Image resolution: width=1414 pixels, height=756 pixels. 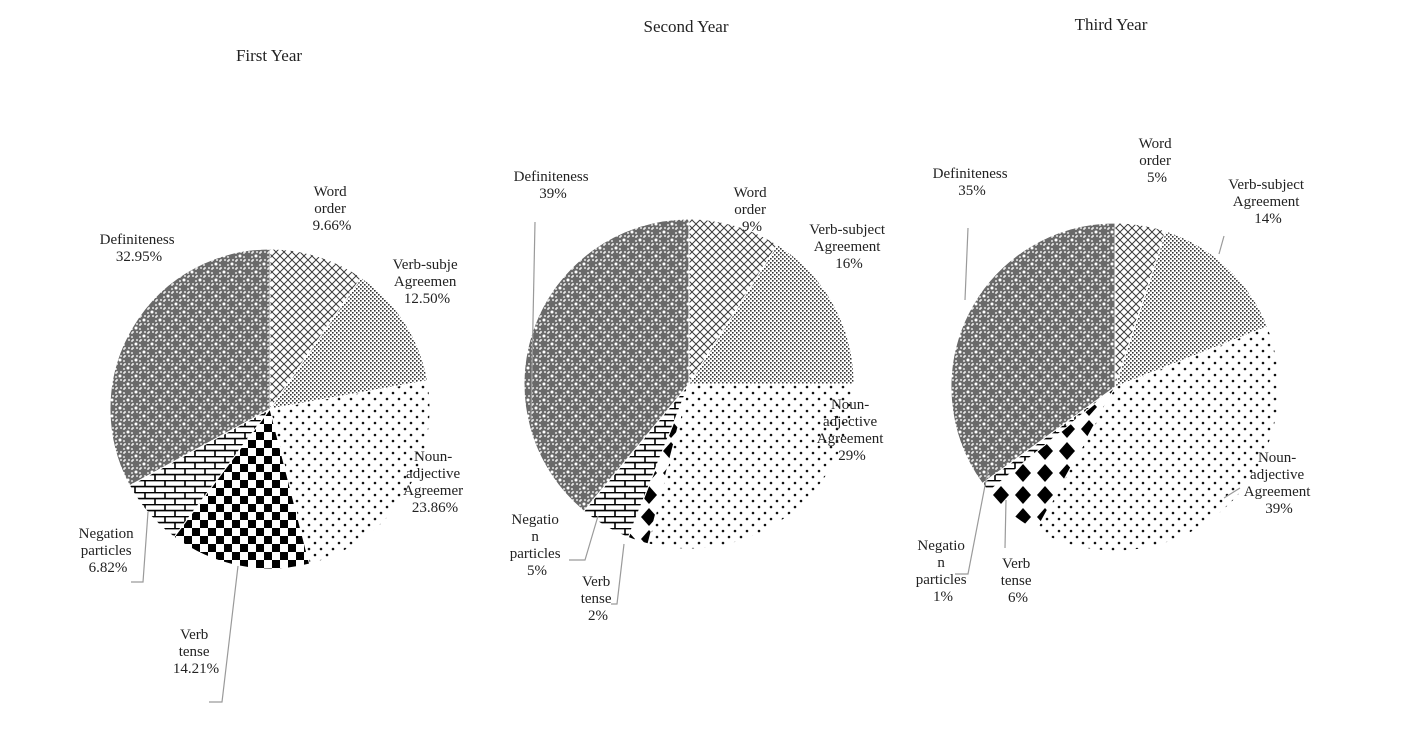 I want to click on pie-slice-verb-tense-first-year, so click(x=242, y=488).